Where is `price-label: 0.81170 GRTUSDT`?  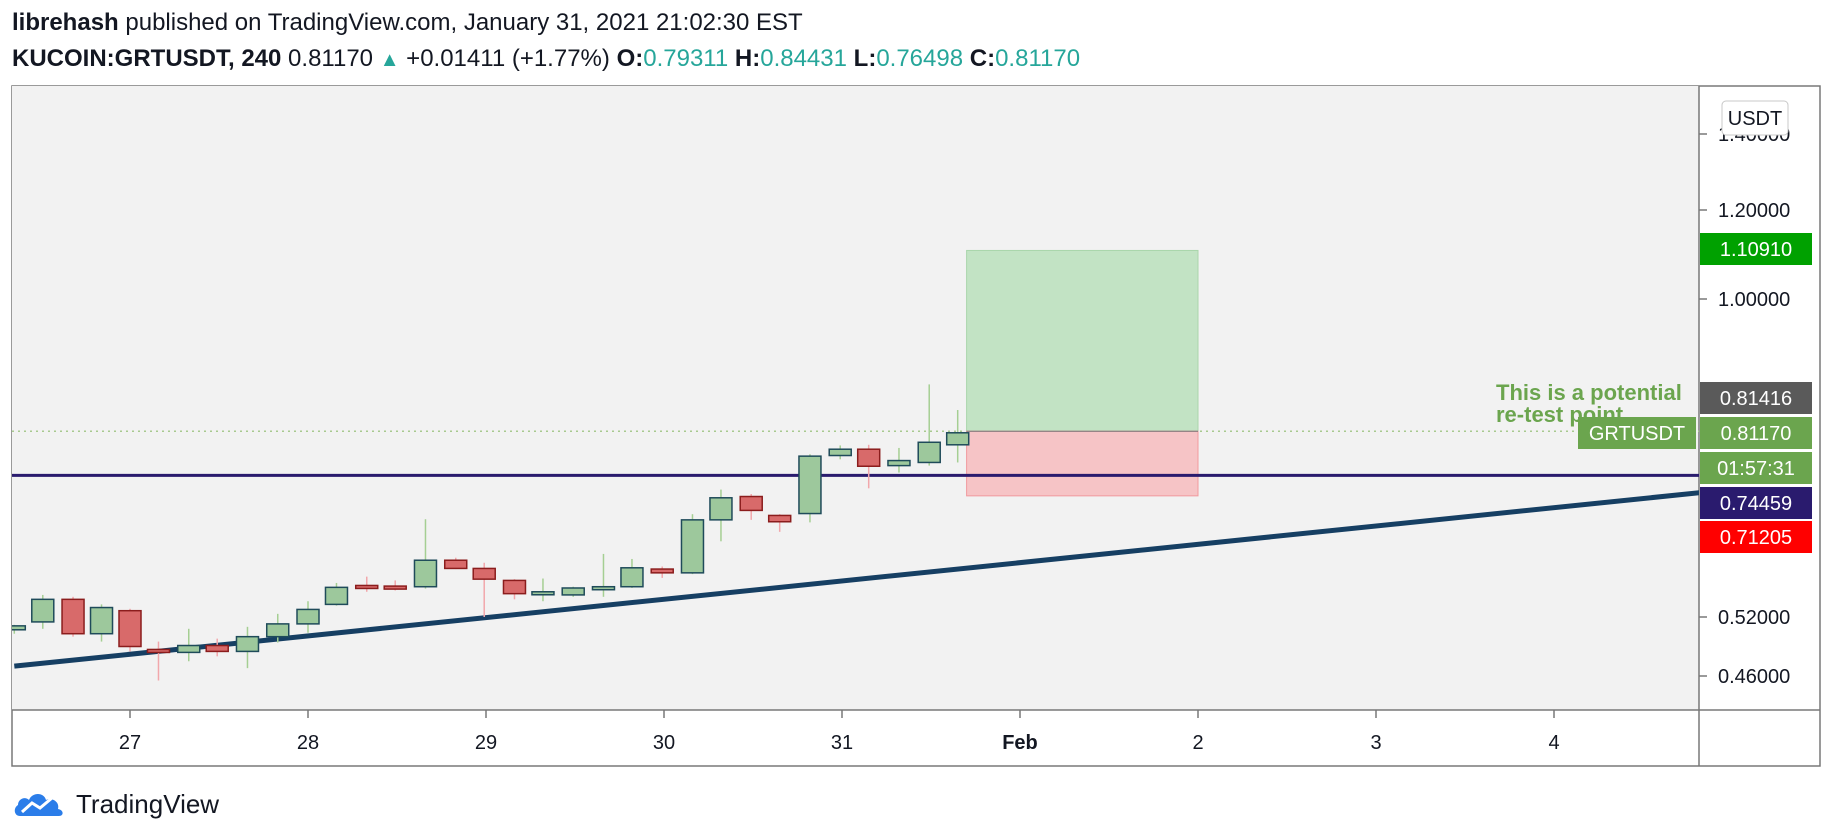 price-label: 0.81170 GRTUSDT is located at coordinates (1695, 433).